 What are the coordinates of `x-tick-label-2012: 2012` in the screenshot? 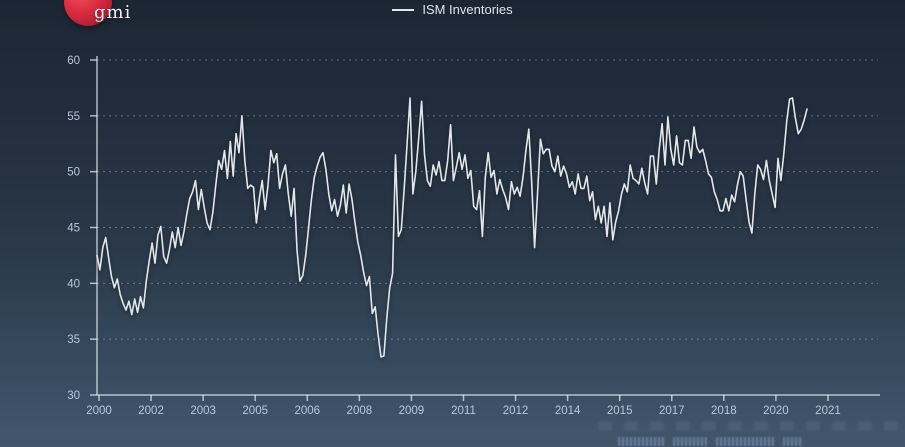 It's located at (516, 411).